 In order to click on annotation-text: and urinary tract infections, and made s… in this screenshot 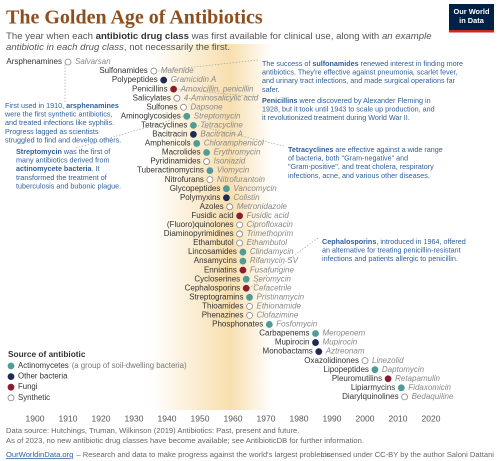, I will do `click(359, 80)`.